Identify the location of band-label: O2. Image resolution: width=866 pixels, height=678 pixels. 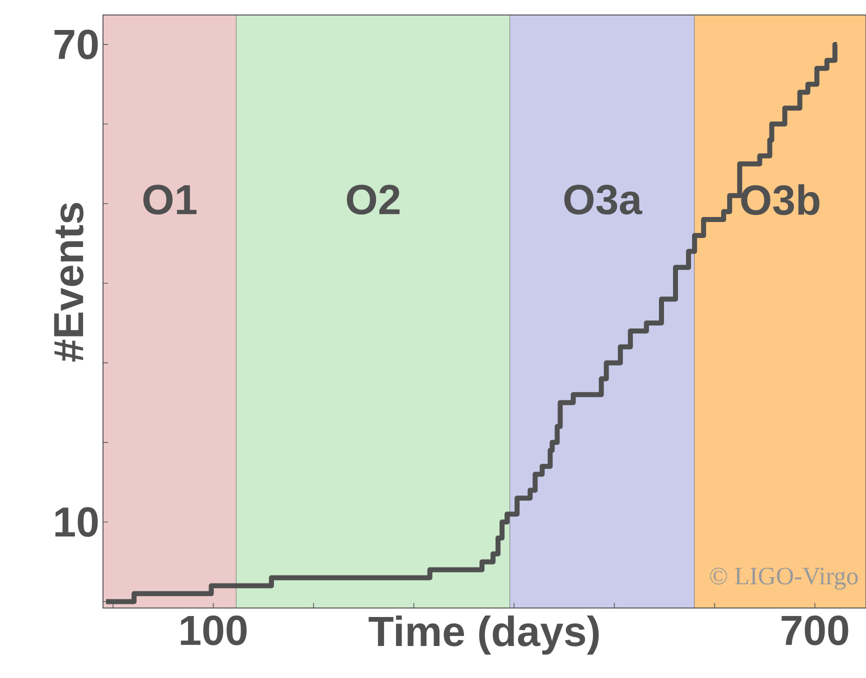
(373, 199).